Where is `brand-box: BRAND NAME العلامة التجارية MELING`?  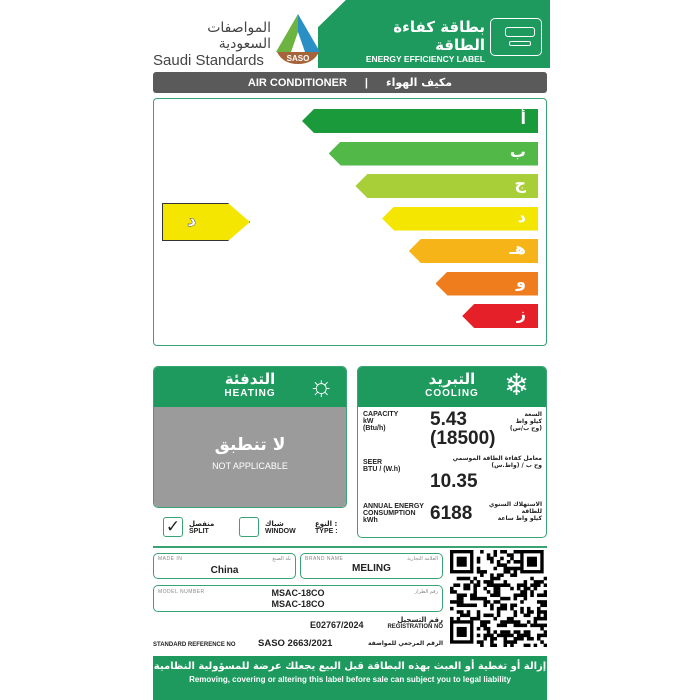 brand-box: BRAND NAME العلامة التجارية MELING is located at coordinates (371, 566).